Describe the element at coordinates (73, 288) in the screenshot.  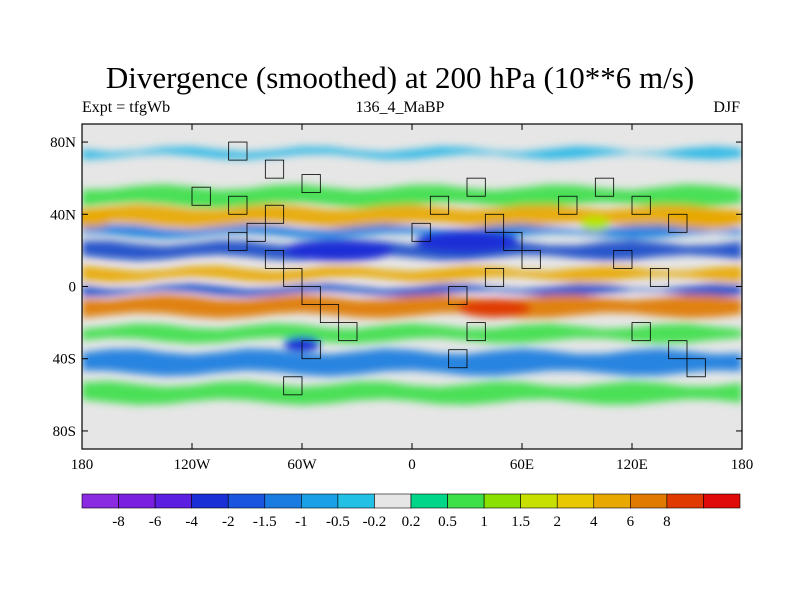
I see `lat-tick-label: 0` at that location.